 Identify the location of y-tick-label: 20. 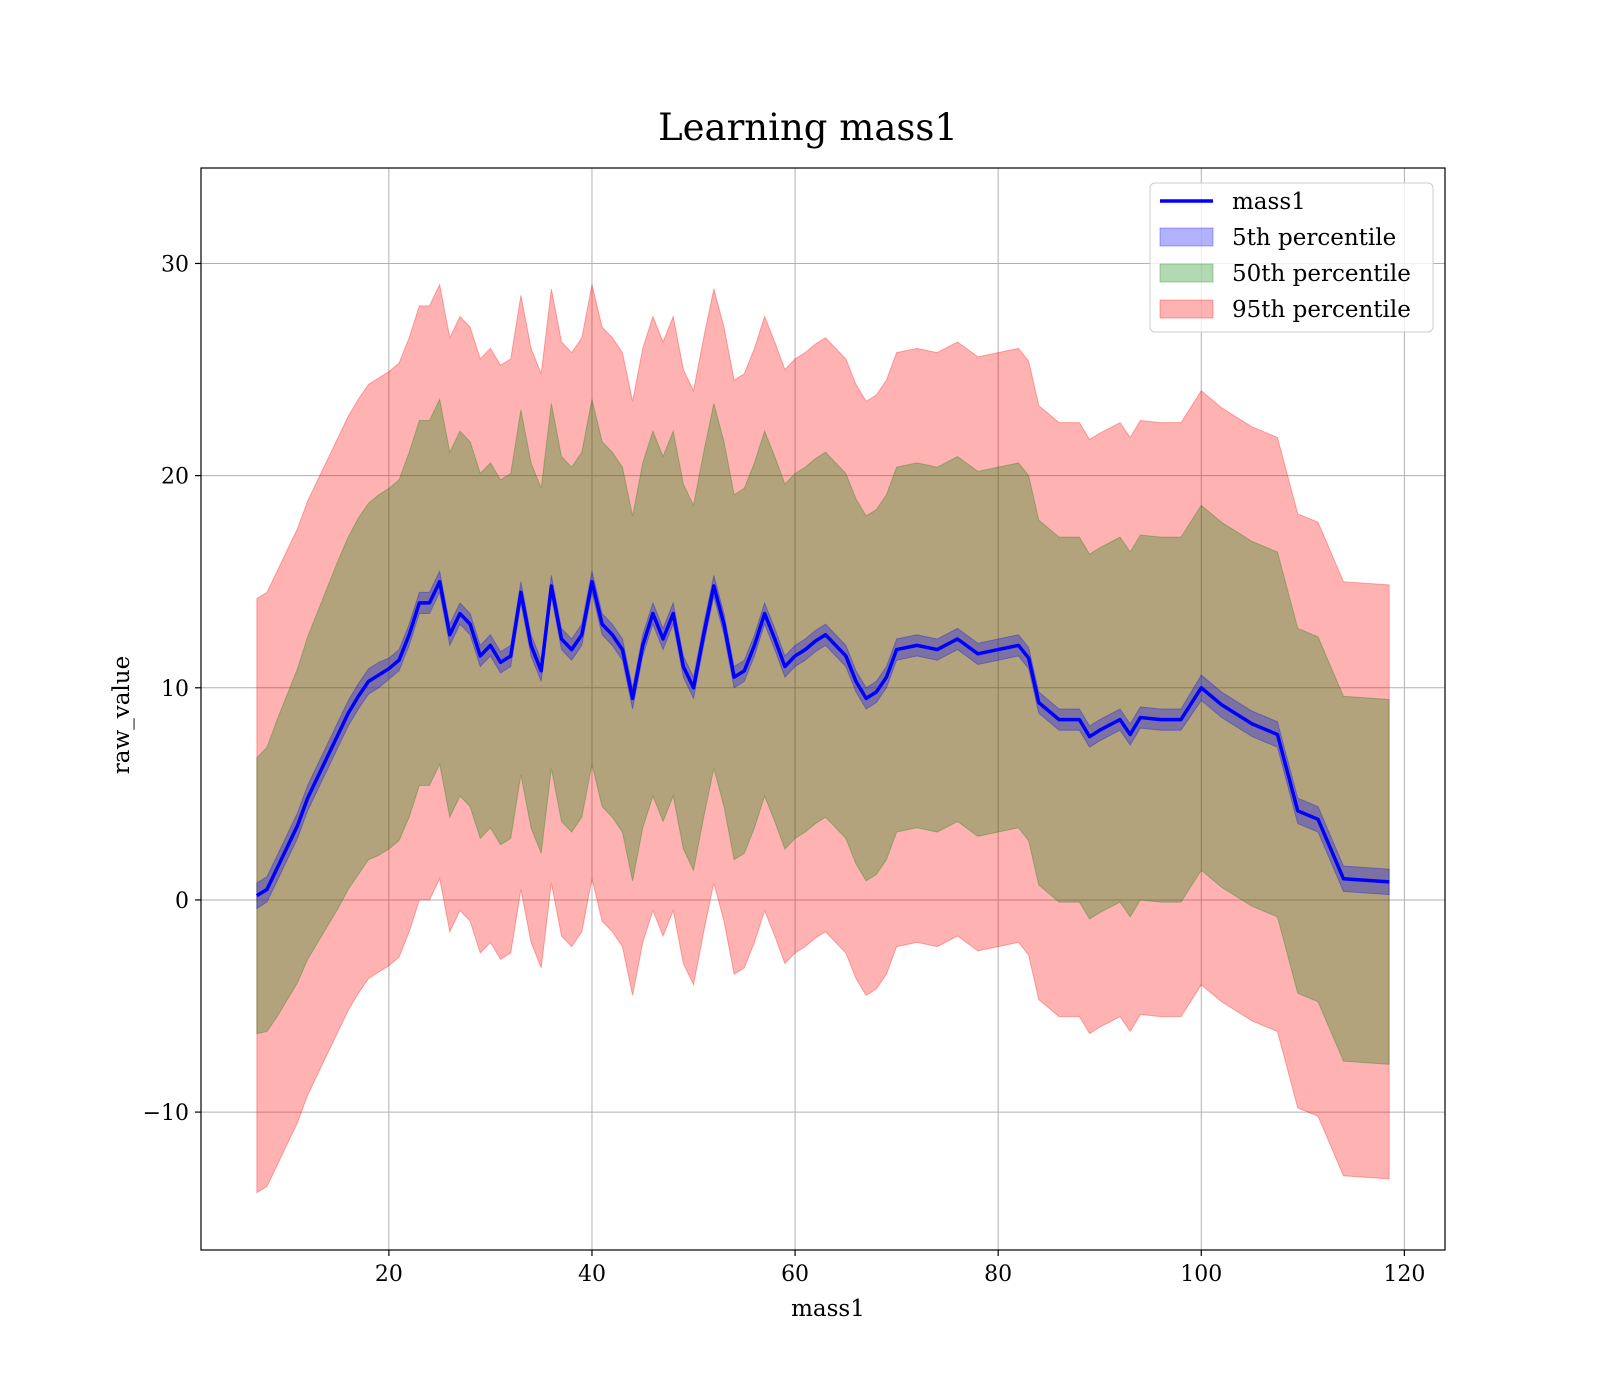
(175, 477).